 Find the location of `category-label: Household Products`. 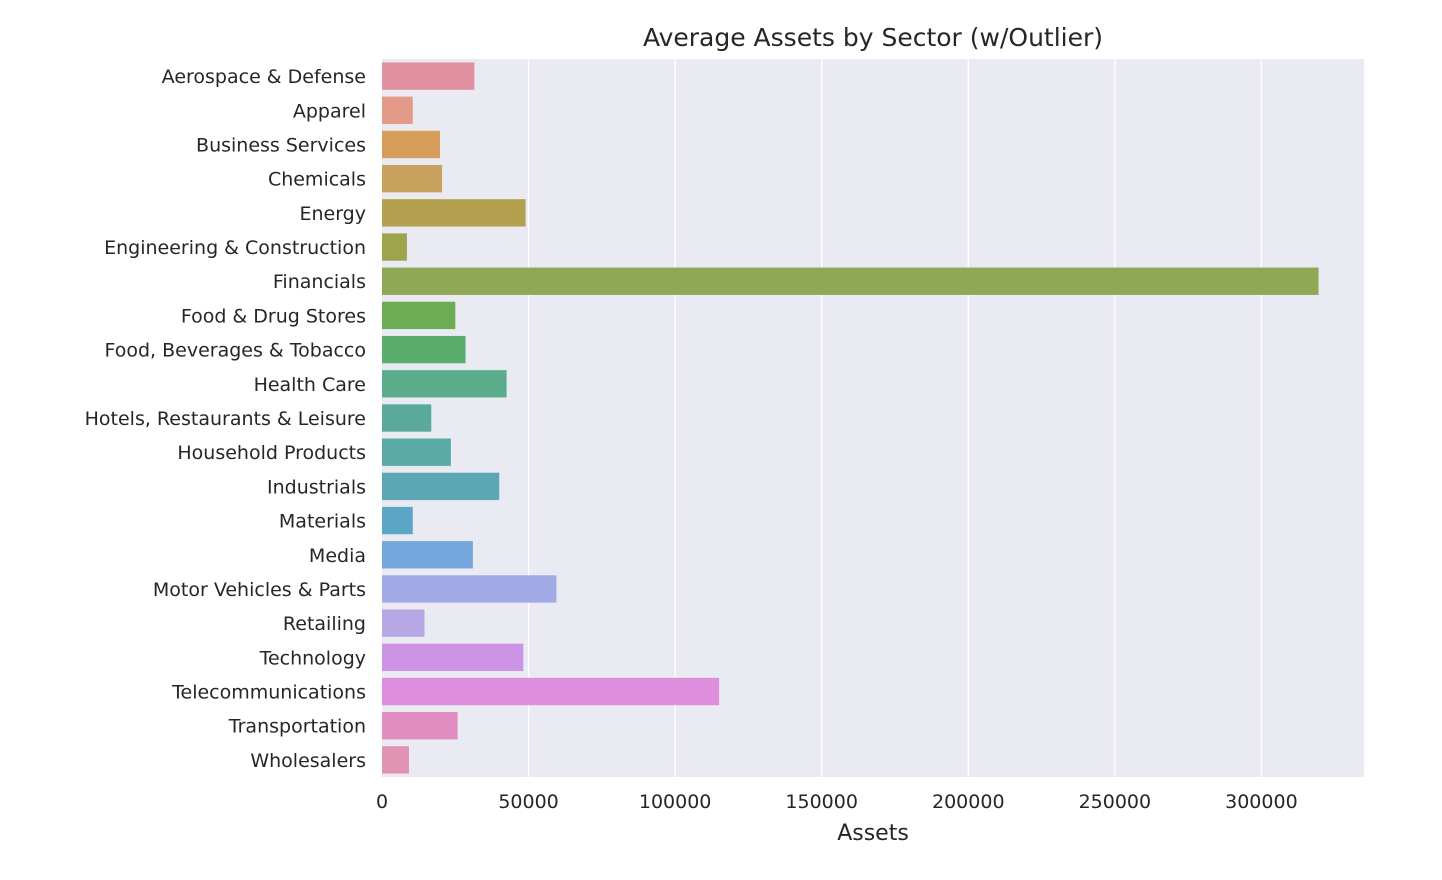

category-label: Household Products is located at coordinates (271, 453).